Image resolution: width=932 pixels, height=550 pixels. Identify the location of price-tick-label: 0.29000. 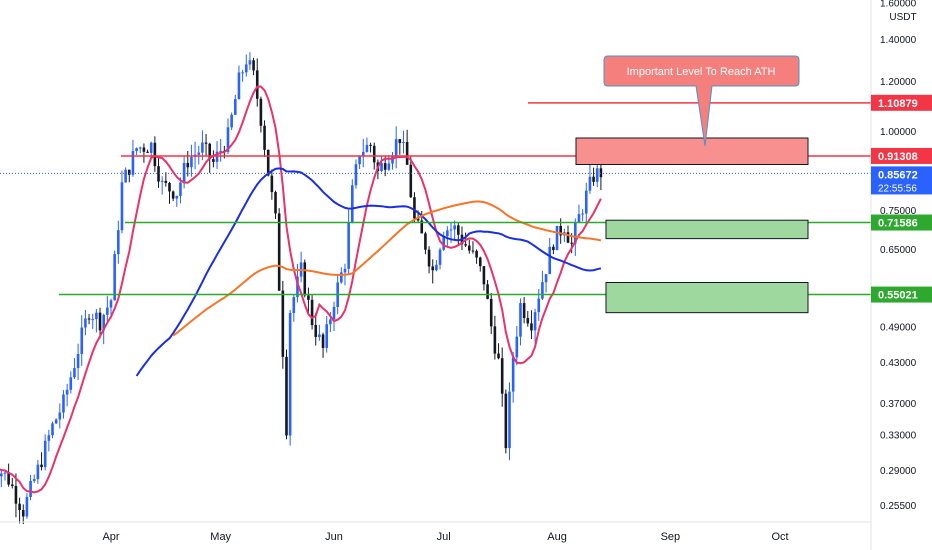
(898, 471).